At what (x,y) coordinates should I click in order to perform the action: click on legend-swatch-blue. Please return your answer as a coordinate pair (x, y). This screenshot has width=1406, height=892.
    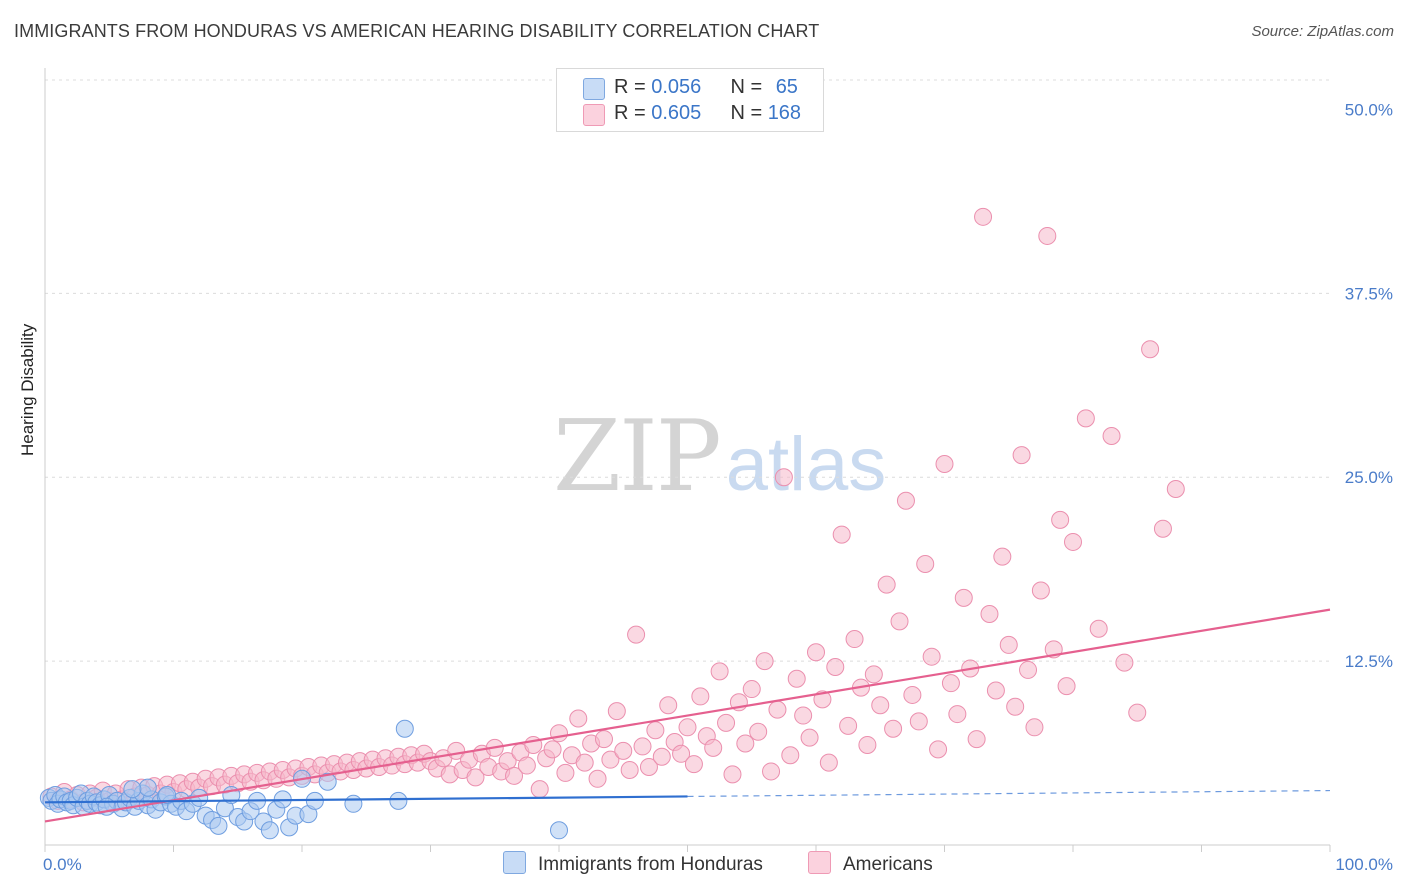
    Looking at the image, I should click on (594, 89).